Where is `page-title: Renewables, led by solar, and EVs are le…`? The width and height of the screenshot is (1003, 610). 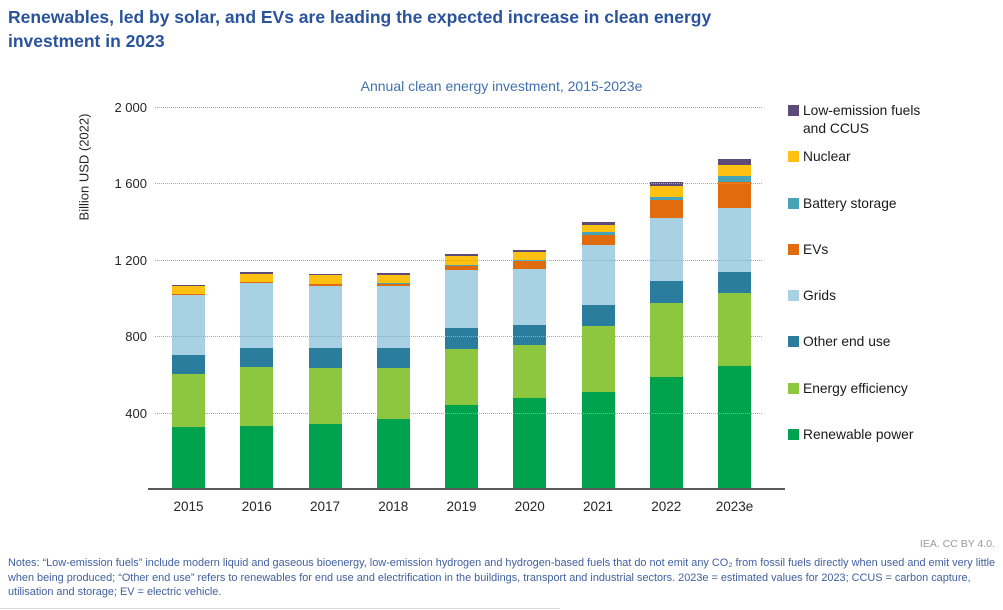
page-title: Renewables, led by solar, and EVs are le… is located at coordinates (483, 29).